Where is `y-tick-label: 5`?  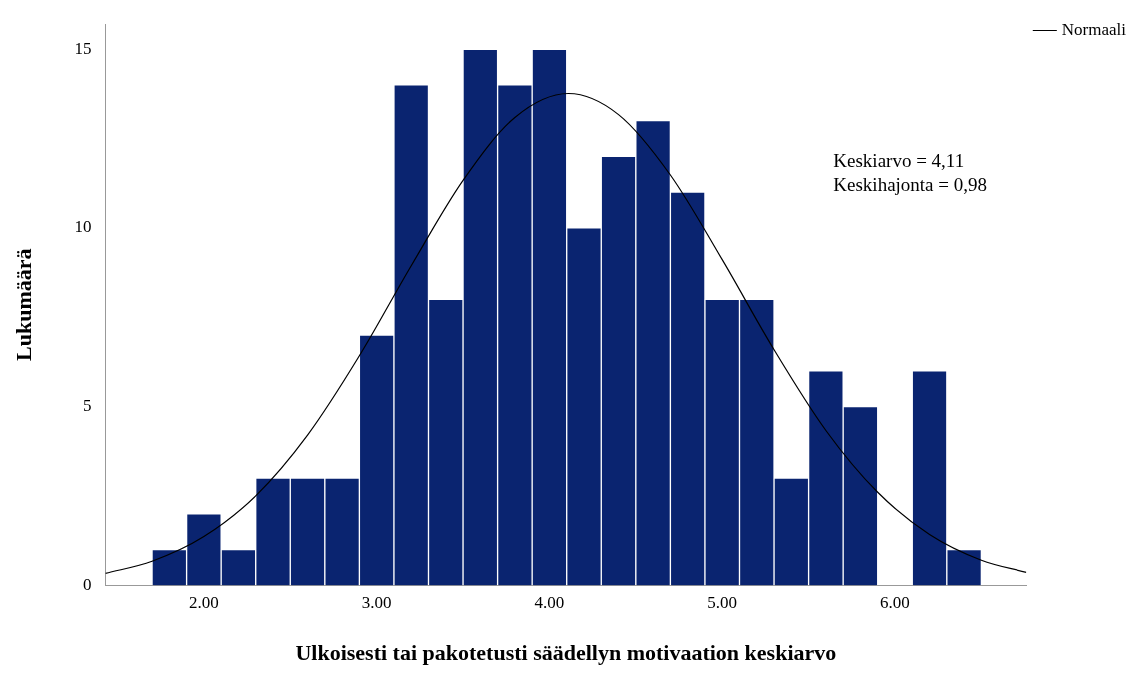 y-tick-label: 5 is located at coordinates (87, 406).